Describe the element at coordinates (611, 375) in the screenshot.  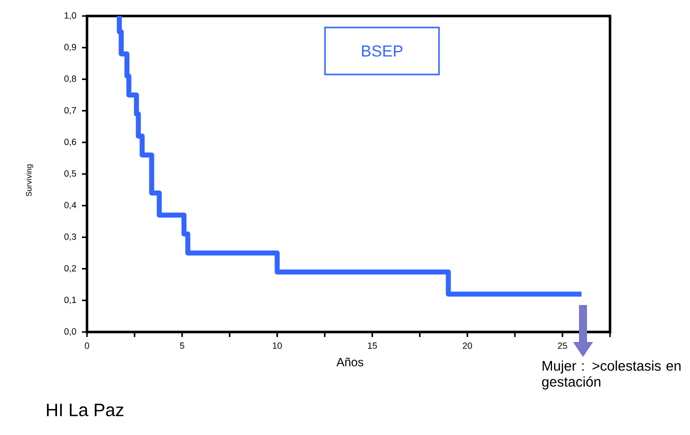
I see `text: Mujer : >colestasis en gestación` at that location.